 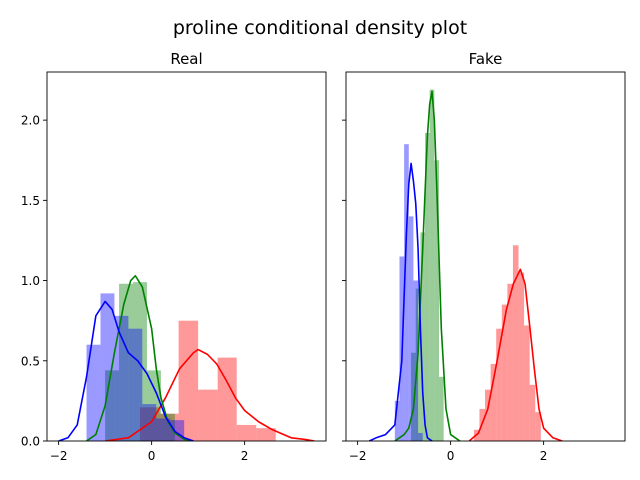 I want to click on y-tick-label: 1.5, so click(x=30, y=201).